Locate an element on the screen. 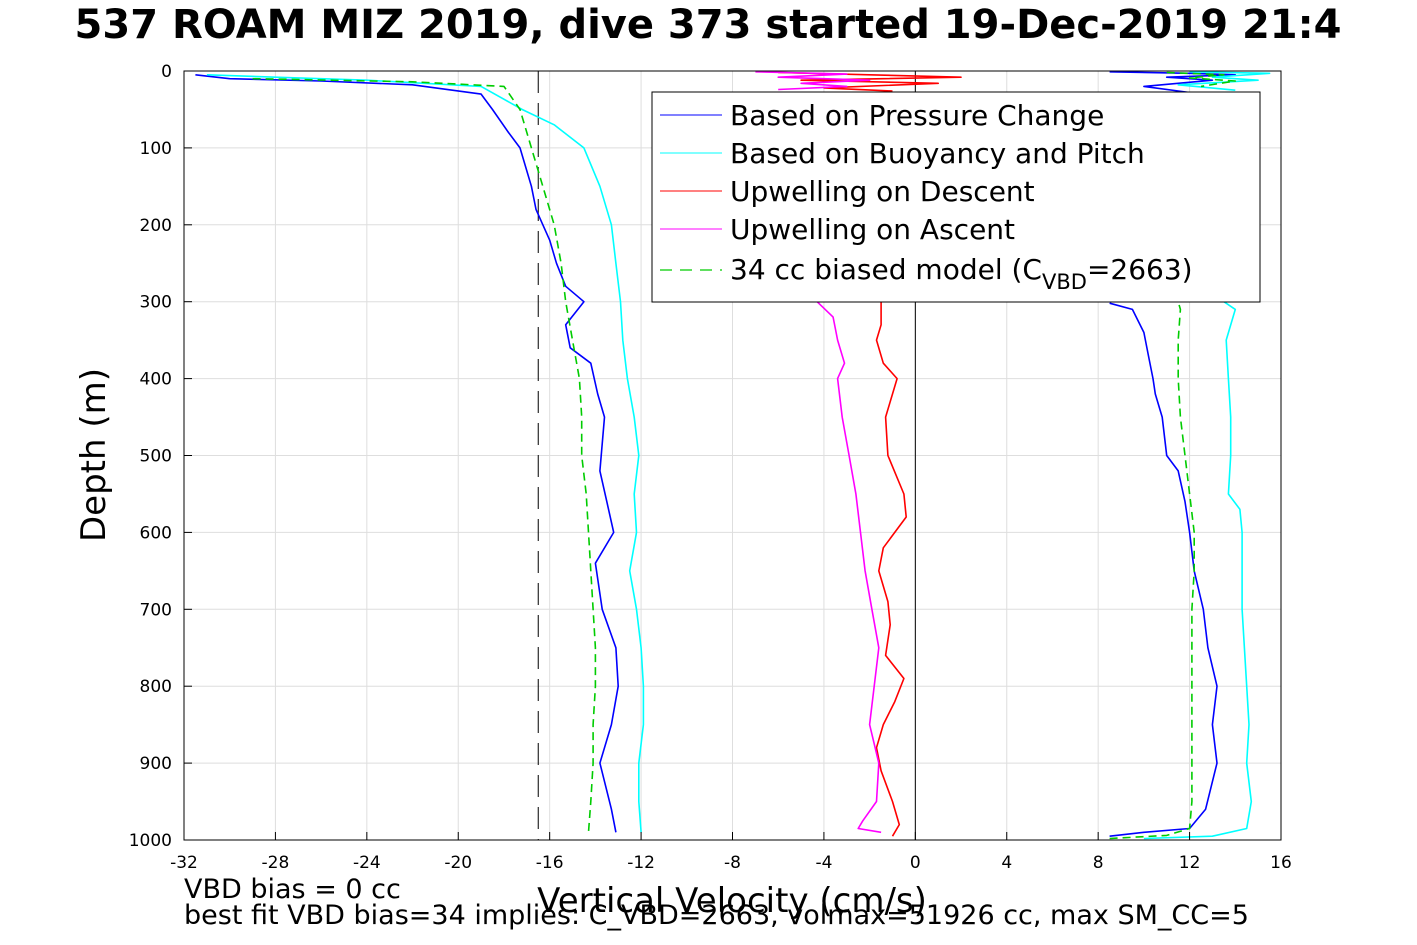 The height and width of the screenshot is (945, 1417). x-tick-label: 0 is located at coordinates (915, 863).